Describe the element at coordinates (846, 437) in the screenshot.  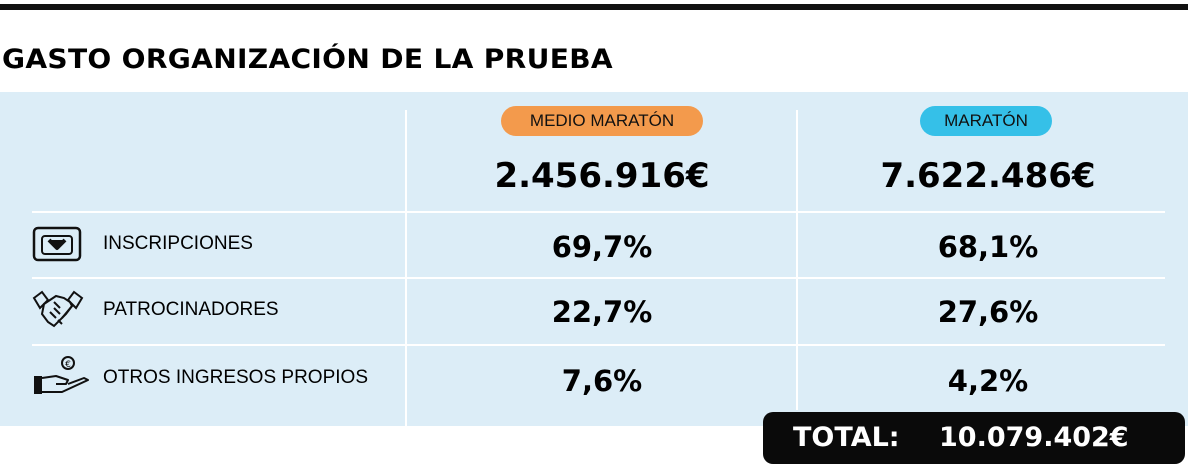
I see `total-label: TOTAL:` at that location.